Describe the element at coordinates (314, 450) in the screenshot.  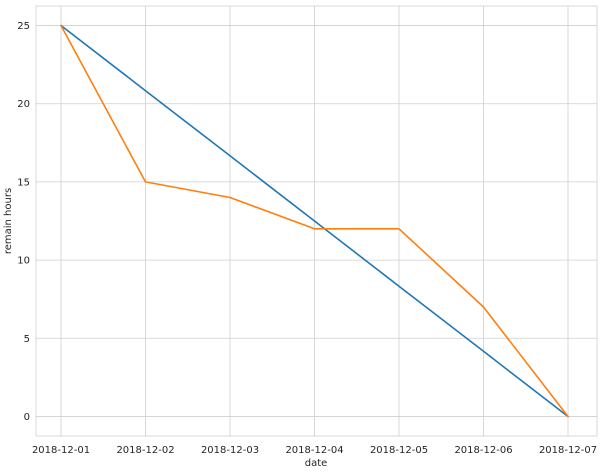
I see `x-tick-label: 2018-12-04` at that location.